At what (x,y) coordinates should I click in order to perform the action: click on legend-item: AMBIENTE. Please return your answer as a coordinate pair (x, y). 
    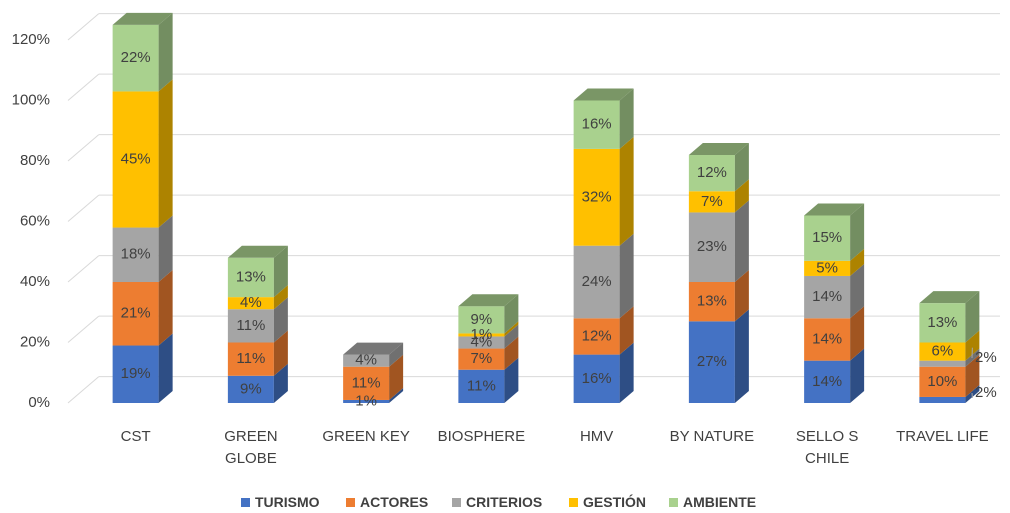
    Looking at the image, I should click on (712, 502).